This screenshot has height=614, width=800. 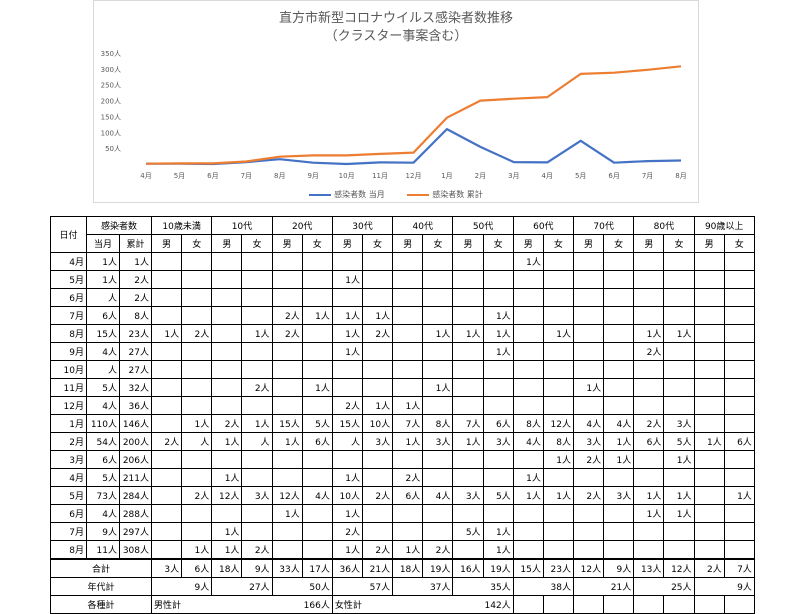 I want to click on row-monthly-count: 4人, so click(x=103, y=351).